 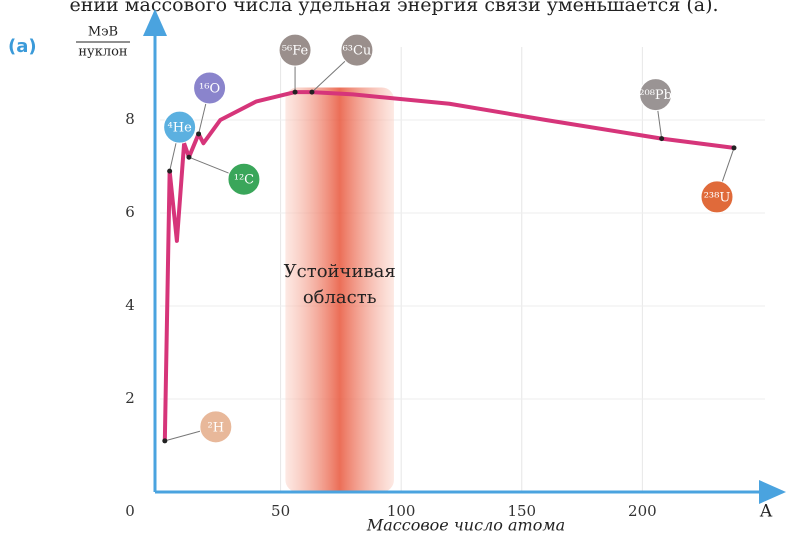 What do you see at coordinates (130, 305) in the screenshot?
I see `y-tick-label: 4` at bounding box center [130, 305].